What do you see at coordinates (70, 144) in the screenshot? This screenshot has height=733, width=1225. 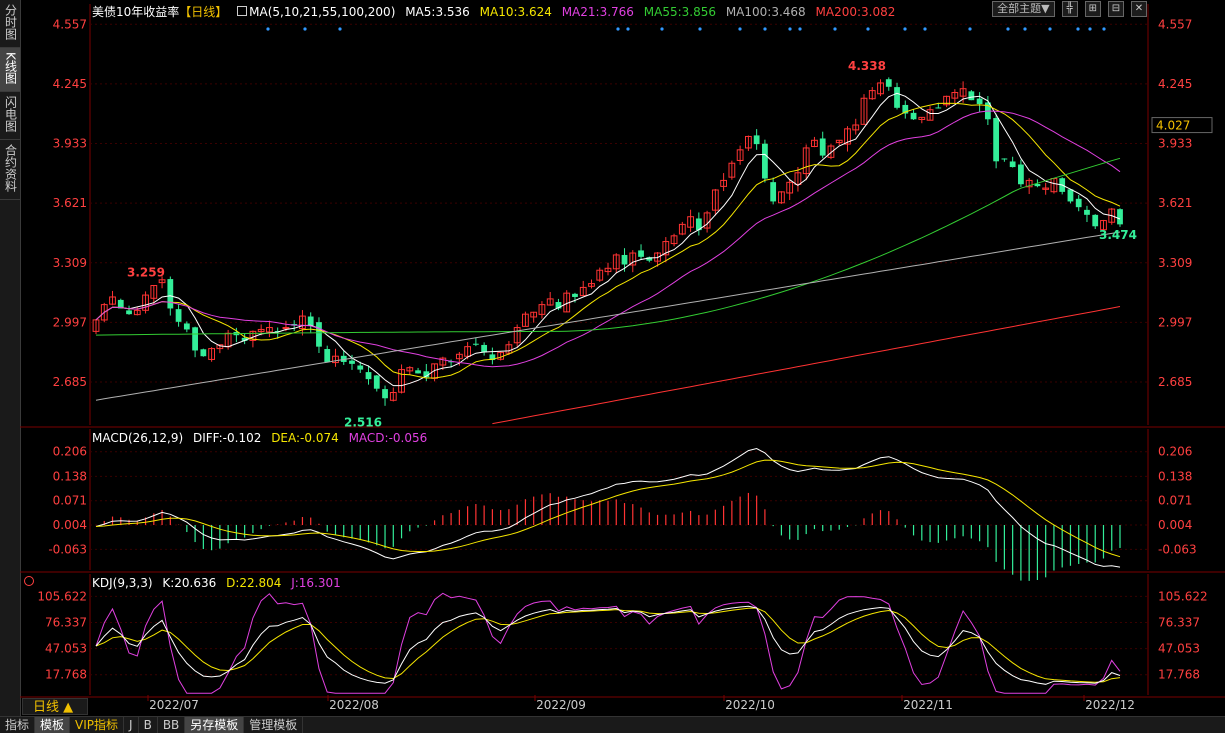 I see `price-tick-left: 3.933` at bounding box center [70, 144].